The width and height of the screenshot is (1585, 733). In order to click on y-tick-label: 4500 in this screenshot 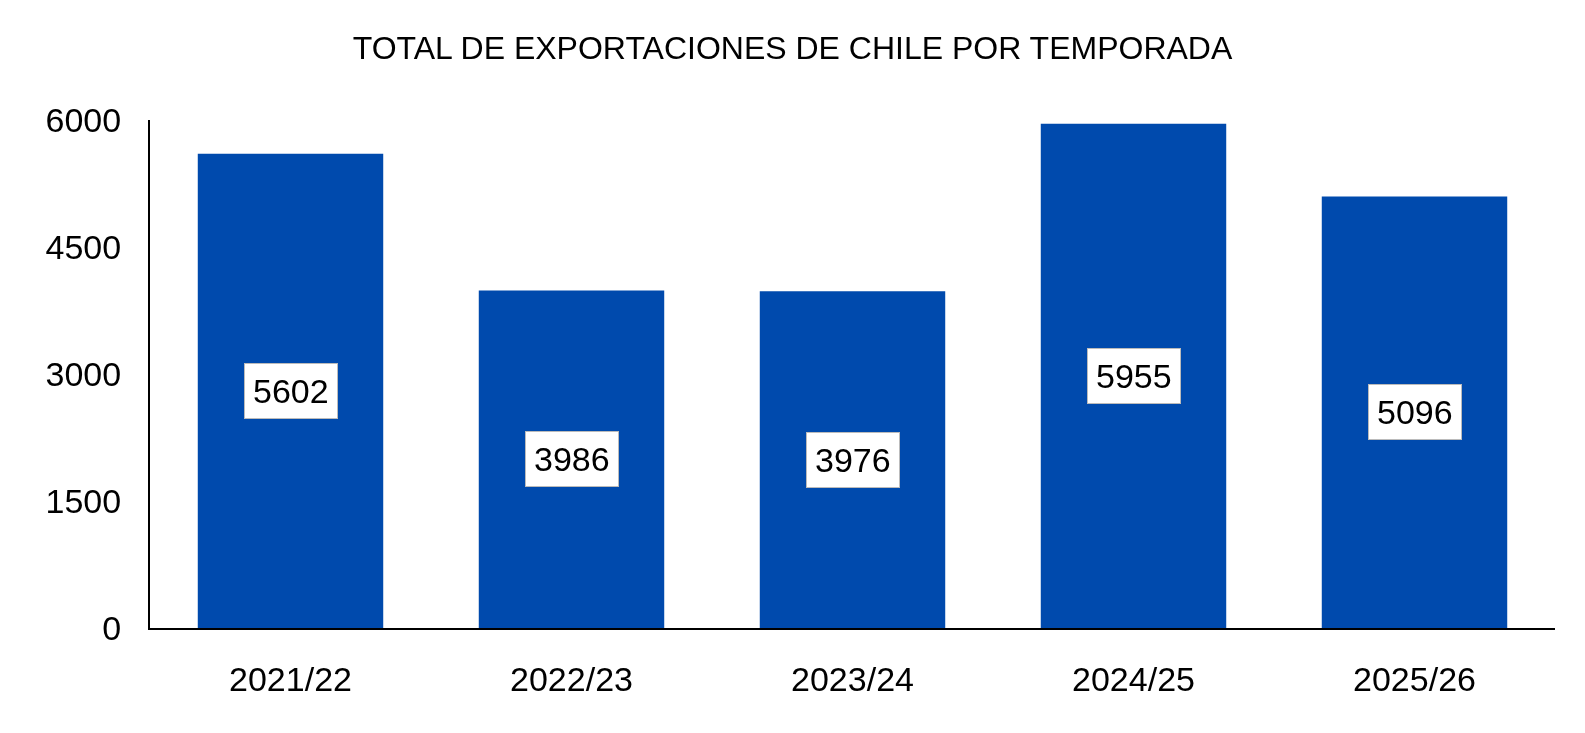, I will do `click(83, 246)`.